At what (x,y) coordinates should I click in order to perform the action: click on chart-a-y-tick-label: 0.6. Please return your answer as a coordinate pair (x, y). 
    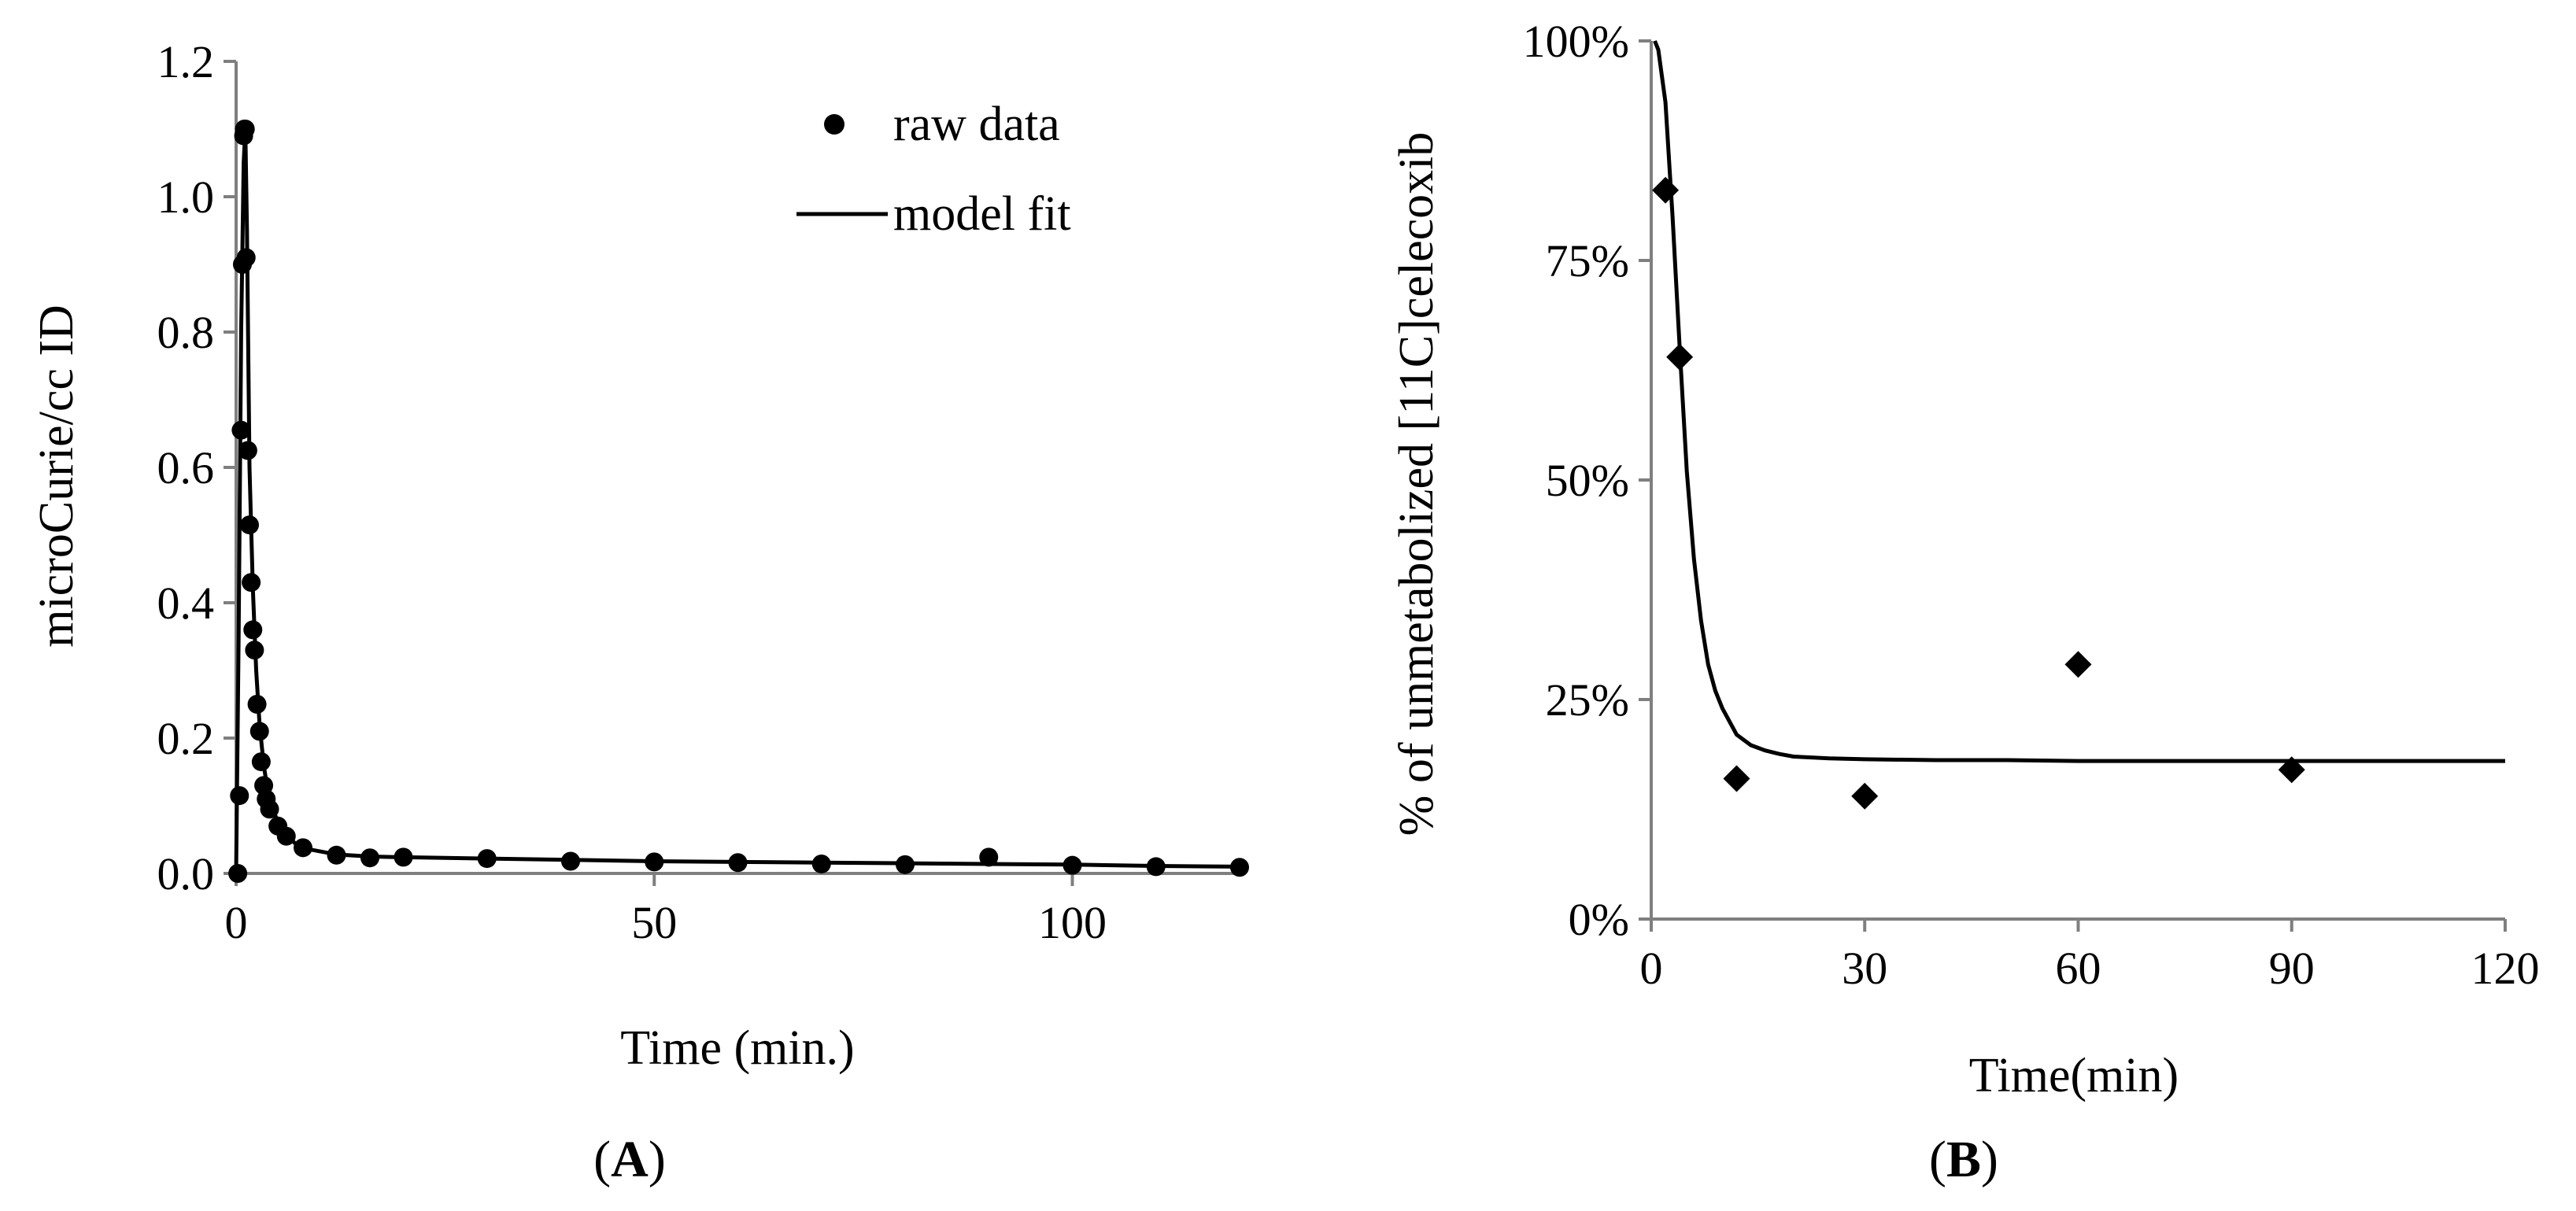
    Looking at the image, I should click on (186, 467).